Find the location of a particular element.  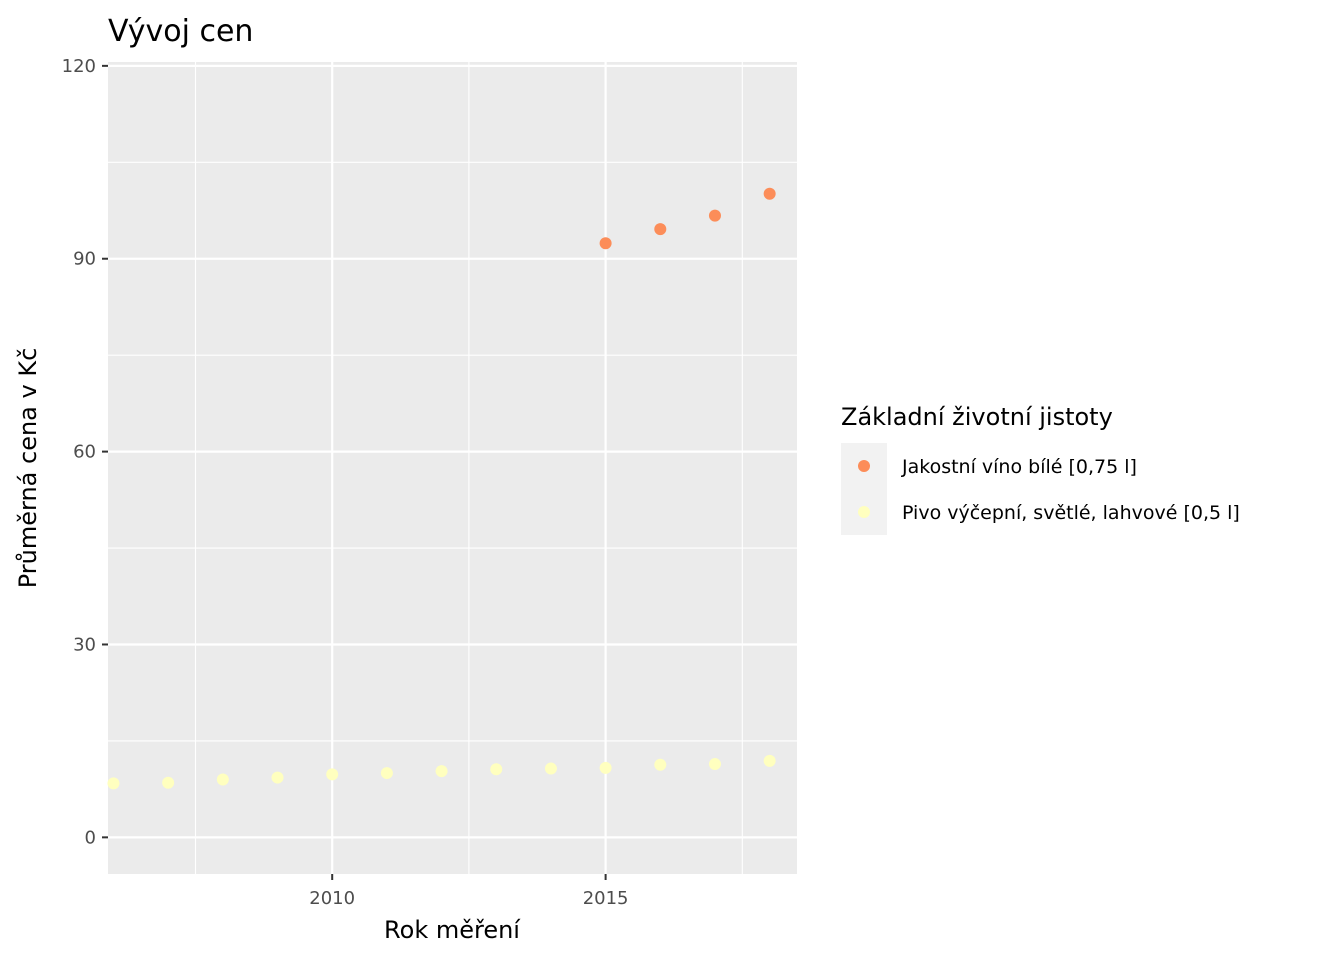

y-tick-label: 30 is located at coordinates (84, 644).